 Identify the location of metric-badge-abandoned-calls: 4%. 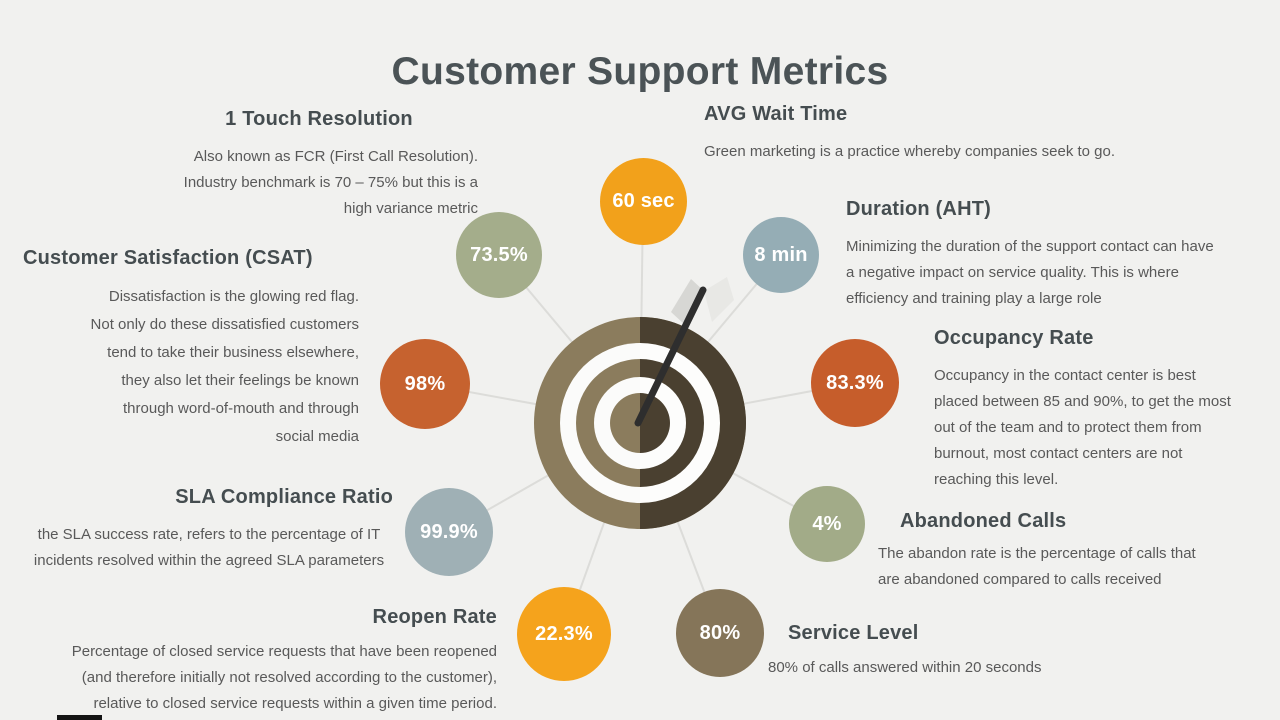
(827, 524).